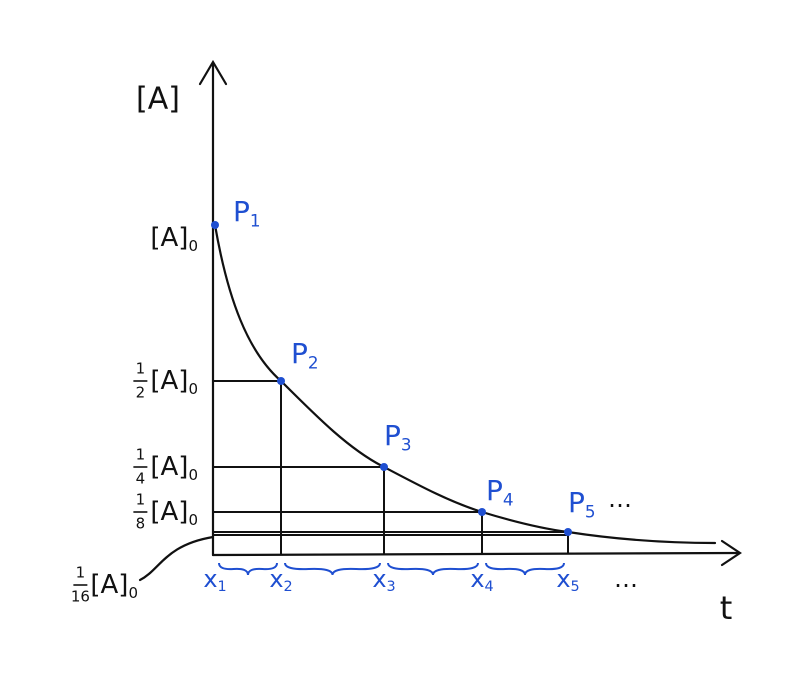 The width and height of the screenshot is (800, 674). I want to click on y-arrow, so click(213, 72).